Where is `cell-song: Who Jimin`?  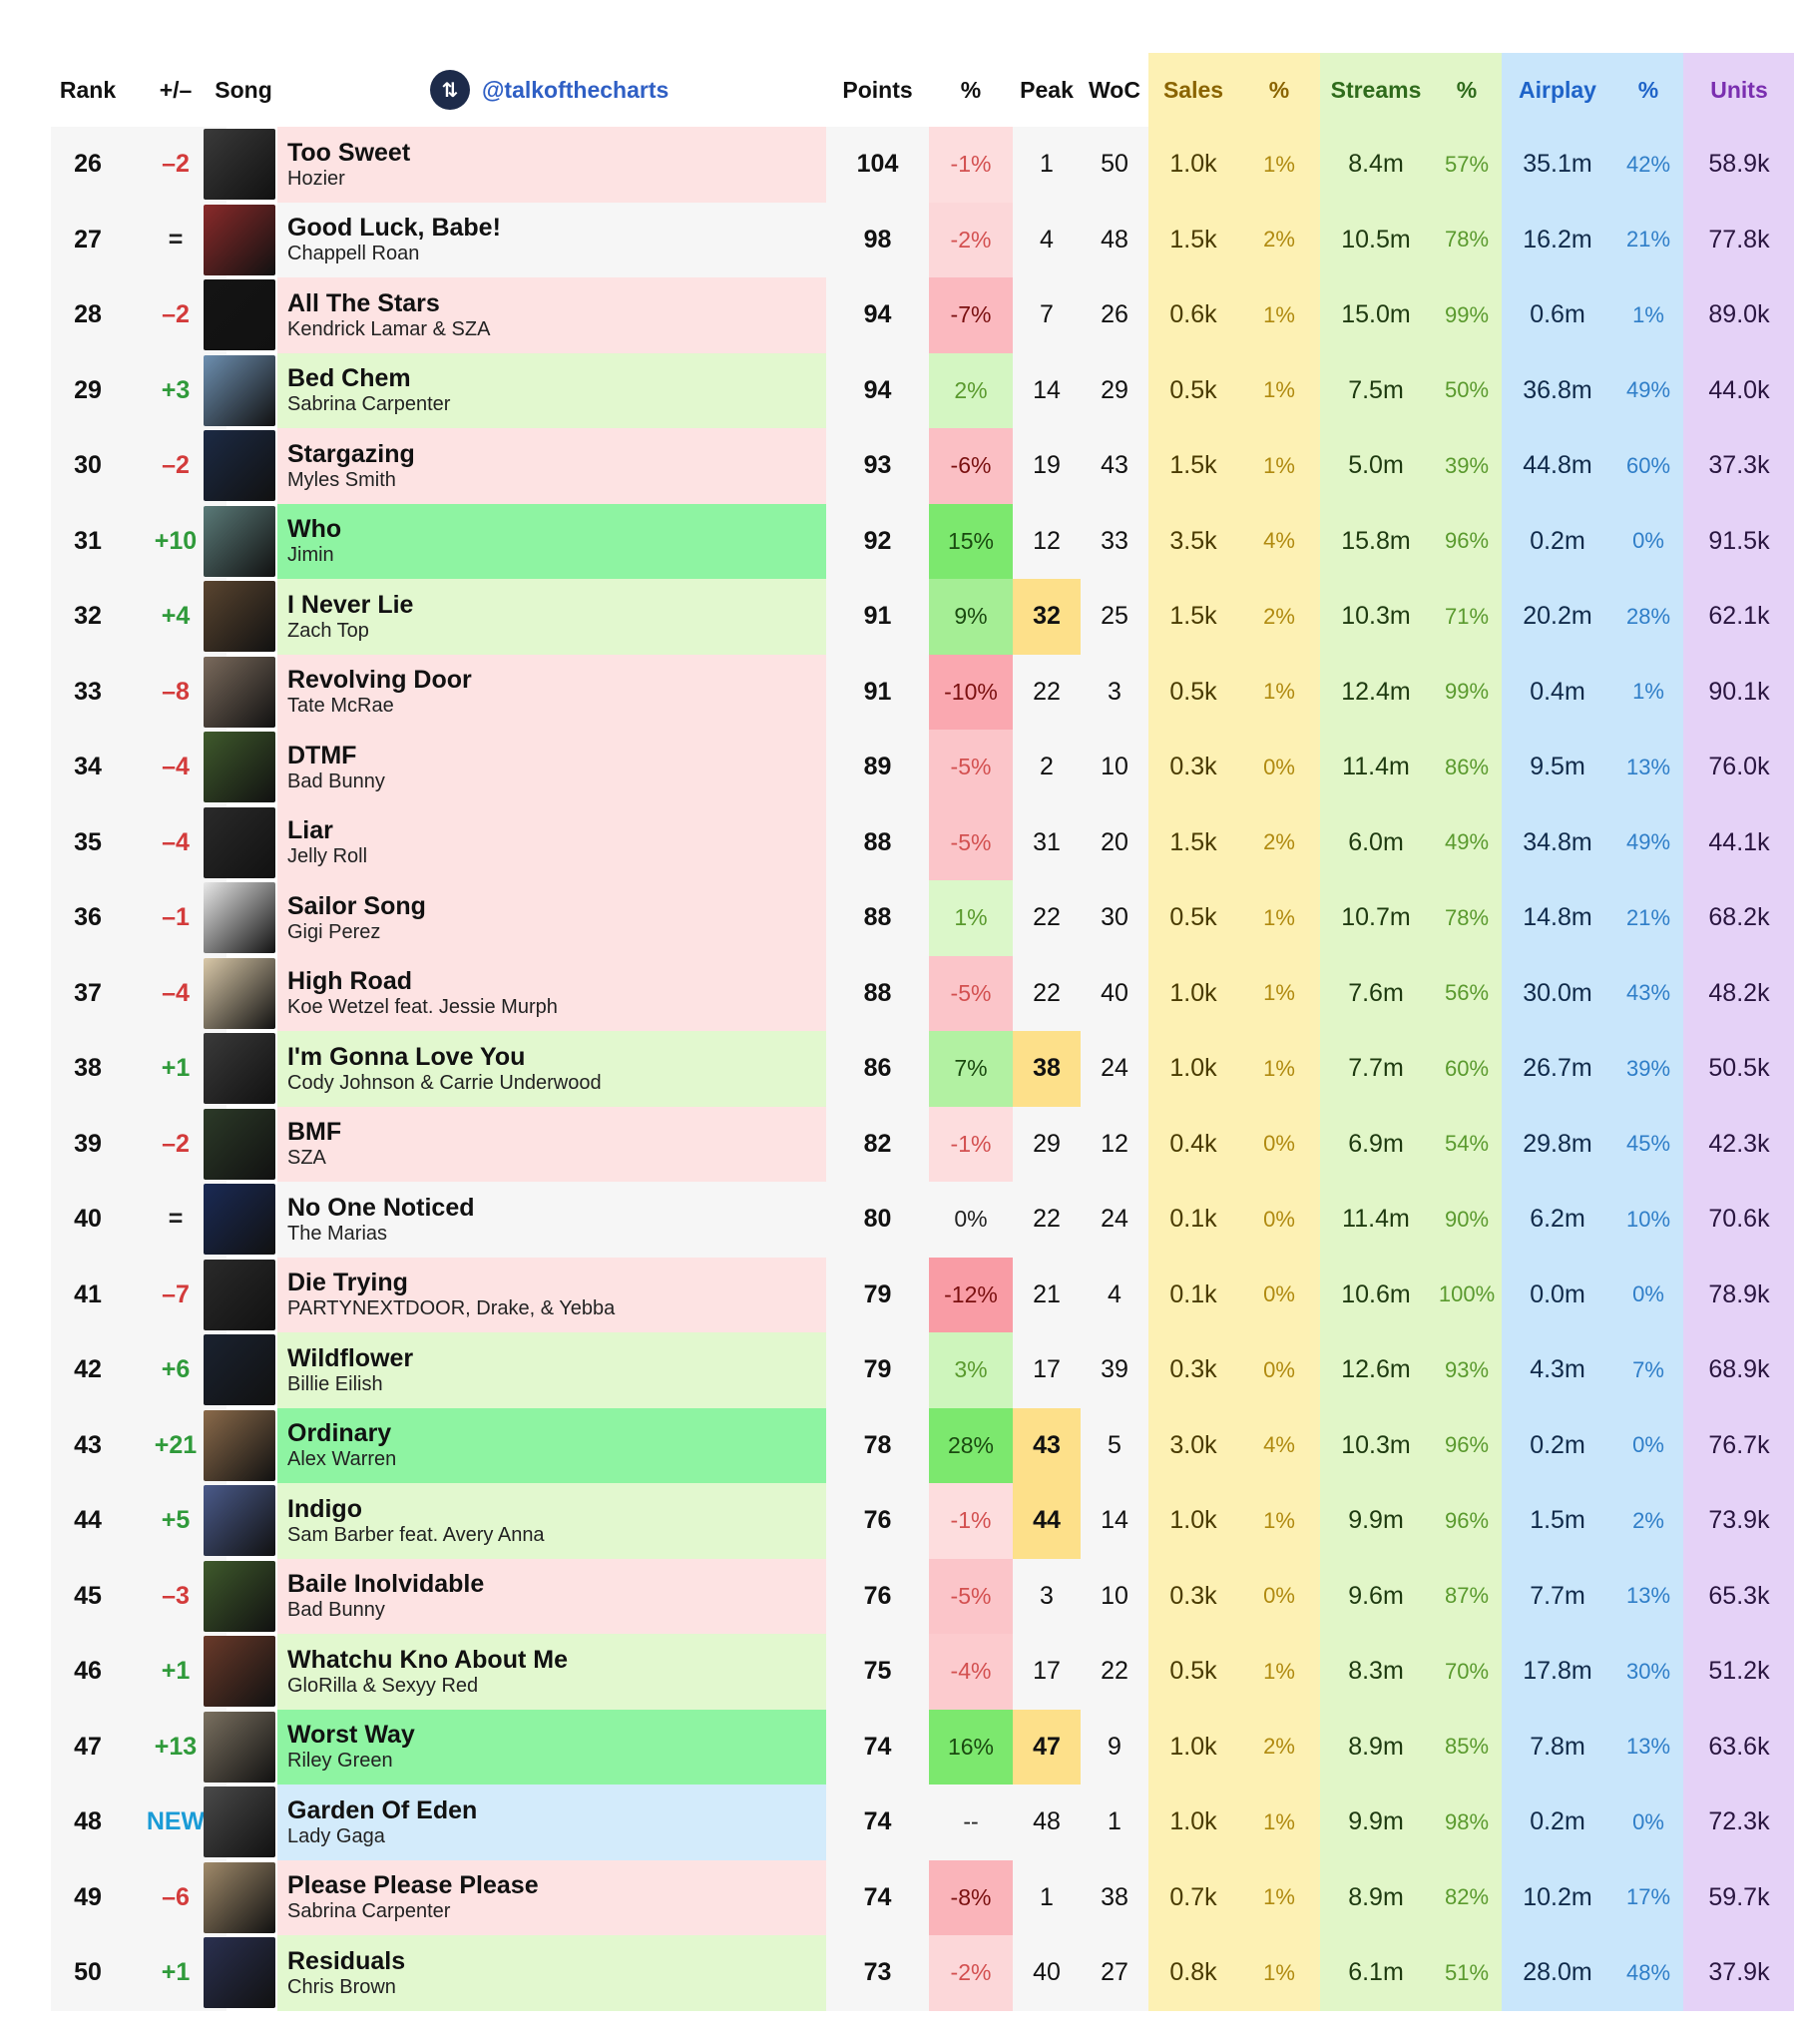 cell-song: Who Jimin is located at coordinates (551, 541).